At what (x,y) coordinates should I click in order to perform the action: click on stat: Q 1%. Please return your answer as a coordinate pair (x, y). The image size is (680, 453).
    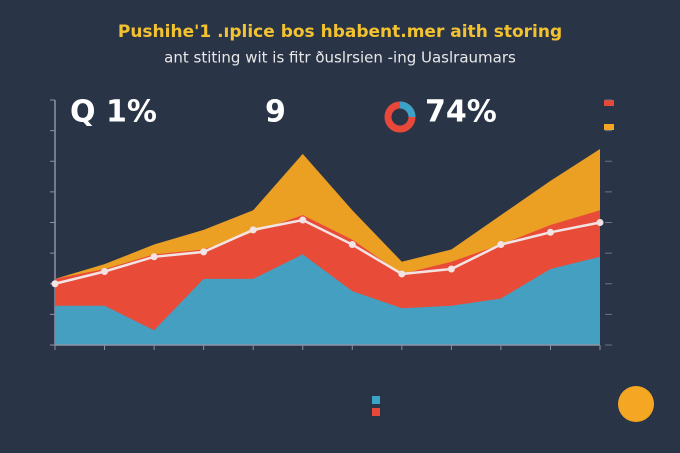
    Looking at the image, I should click on (113, 112).